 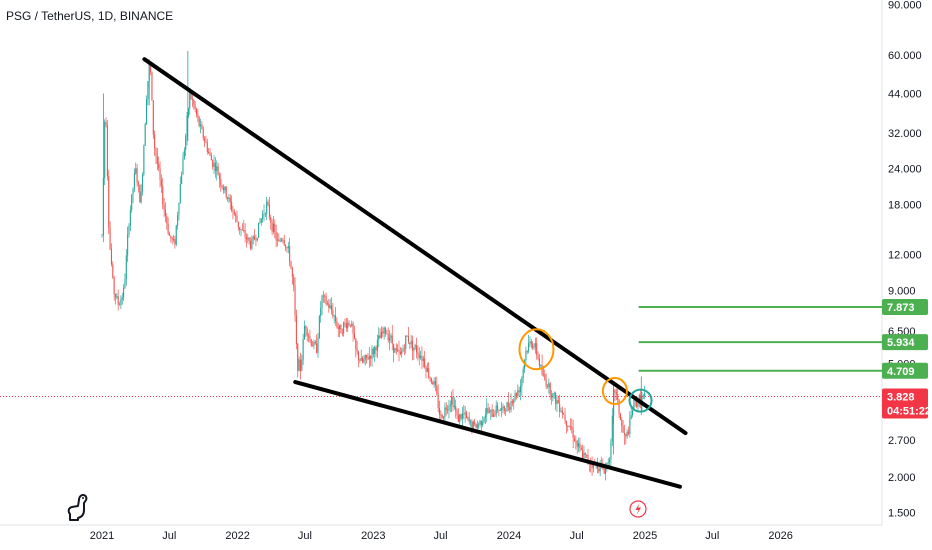 I want to click on lower-trendline, so click(x=487, y=434).